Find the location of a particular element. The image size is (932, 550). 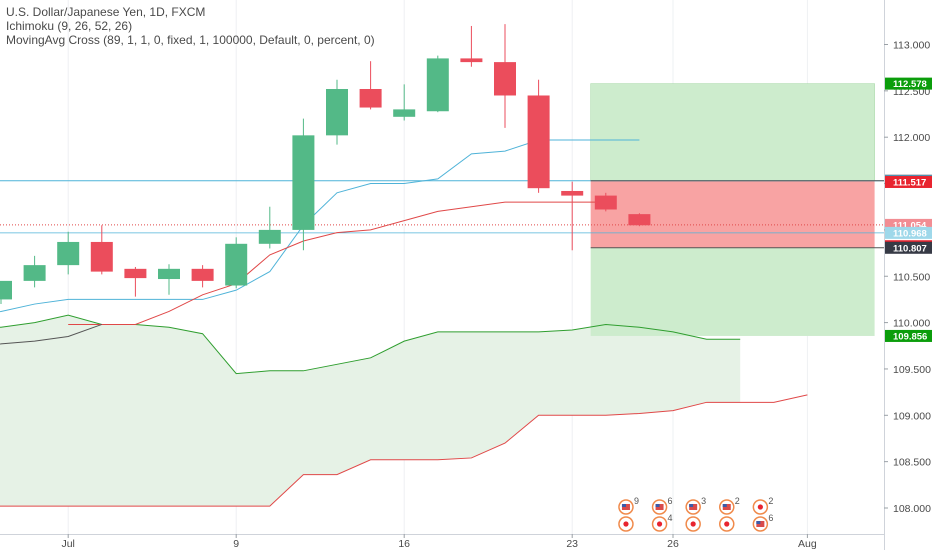

price-tick-label: 113.000 is located at coordinates (911, 46).